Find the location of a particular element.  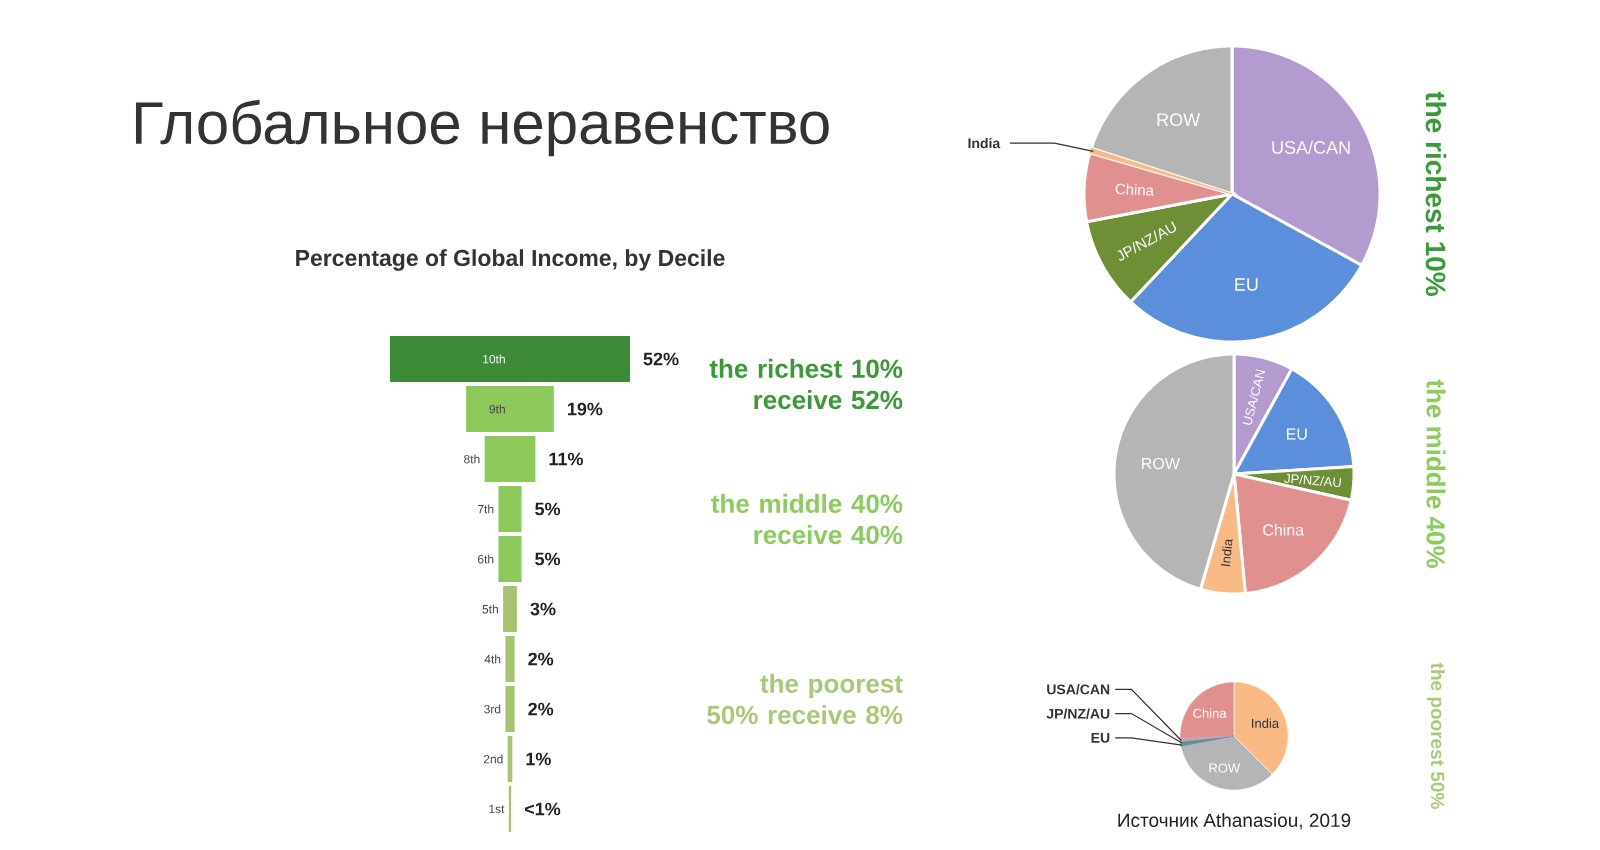

text: Глобальное неравенство is located at coordinates (482, 128).